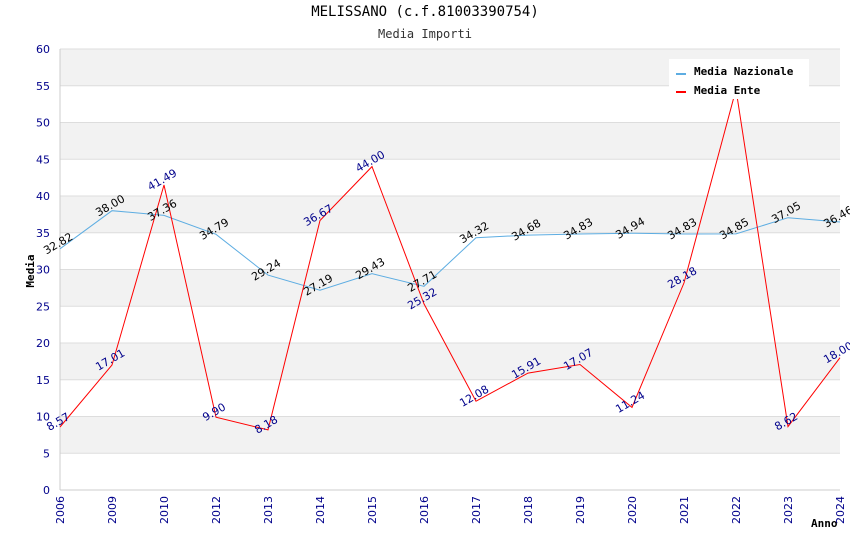 The height and width of the screenshot is (550, 850). I want to click on y-tick-label: 35, so click(43, 233).